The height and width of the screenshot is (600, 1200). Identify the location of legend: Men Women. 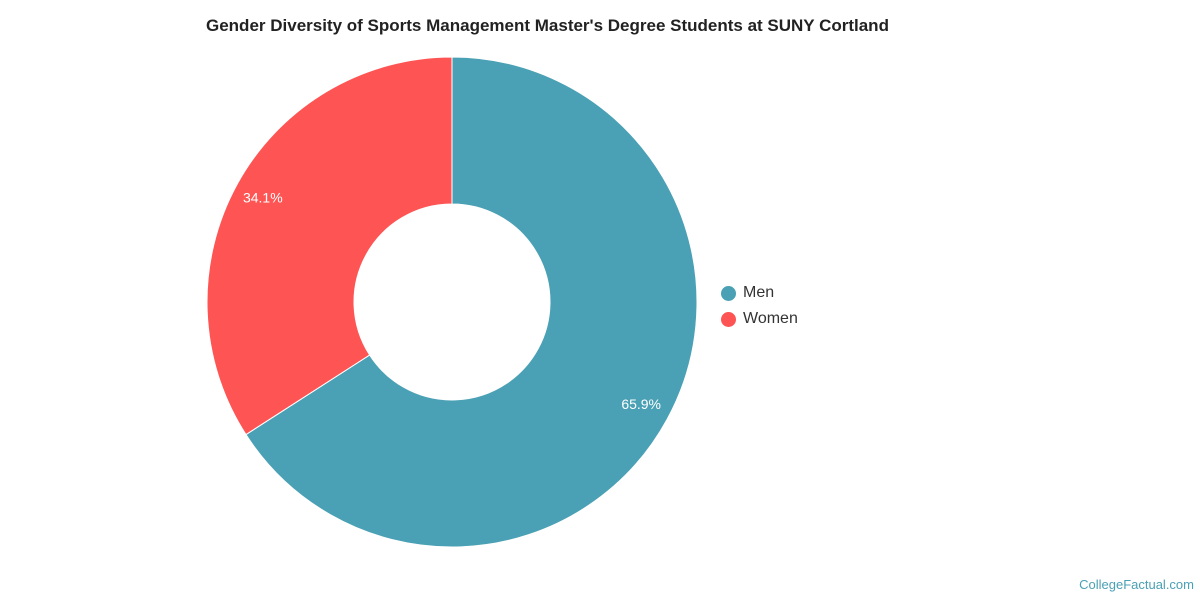
(759, 306).